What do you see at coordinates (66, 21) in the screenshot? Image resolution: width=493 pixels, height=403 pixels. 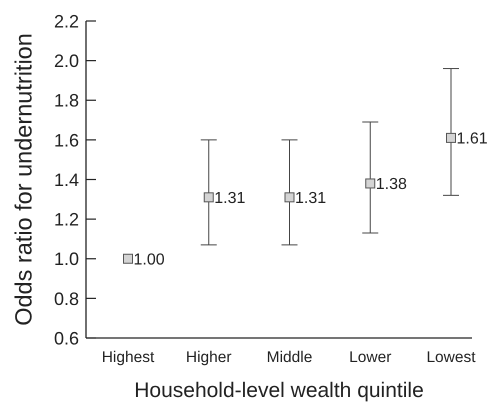 I see `y-tick-label: 2.2` at bounding box center [66, 21].